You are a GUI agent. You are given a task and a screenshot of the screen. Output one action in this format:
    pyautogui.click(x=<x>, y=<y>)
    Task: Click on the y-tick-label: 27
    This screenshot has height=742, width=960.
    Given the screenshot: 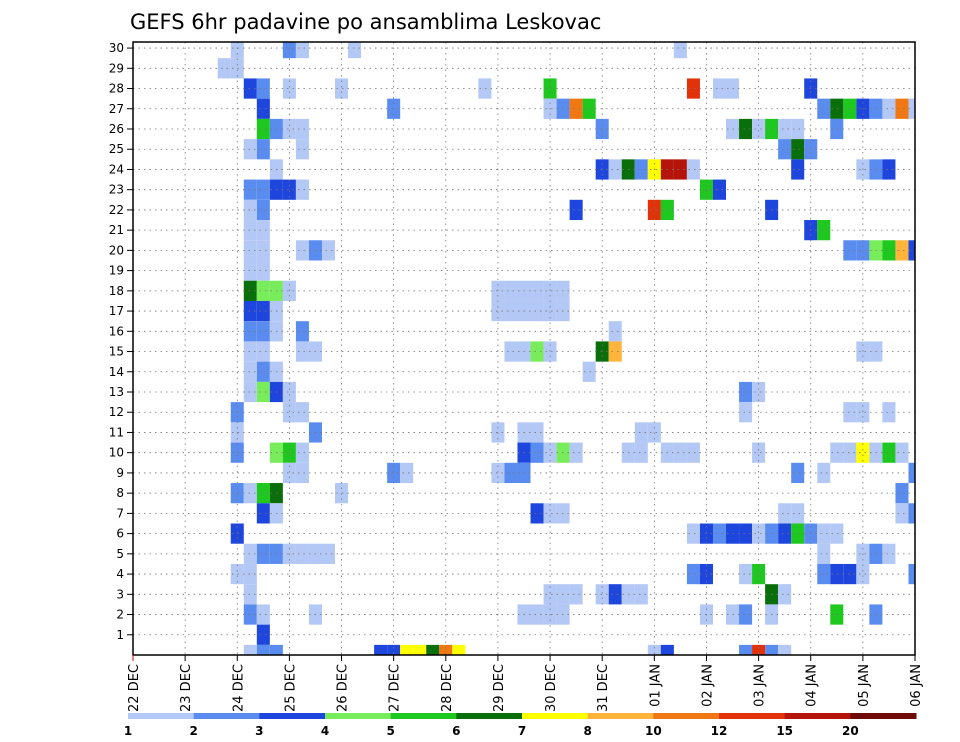 What is the action you would take?
    pyautogui.click(x=116, y=109)
    